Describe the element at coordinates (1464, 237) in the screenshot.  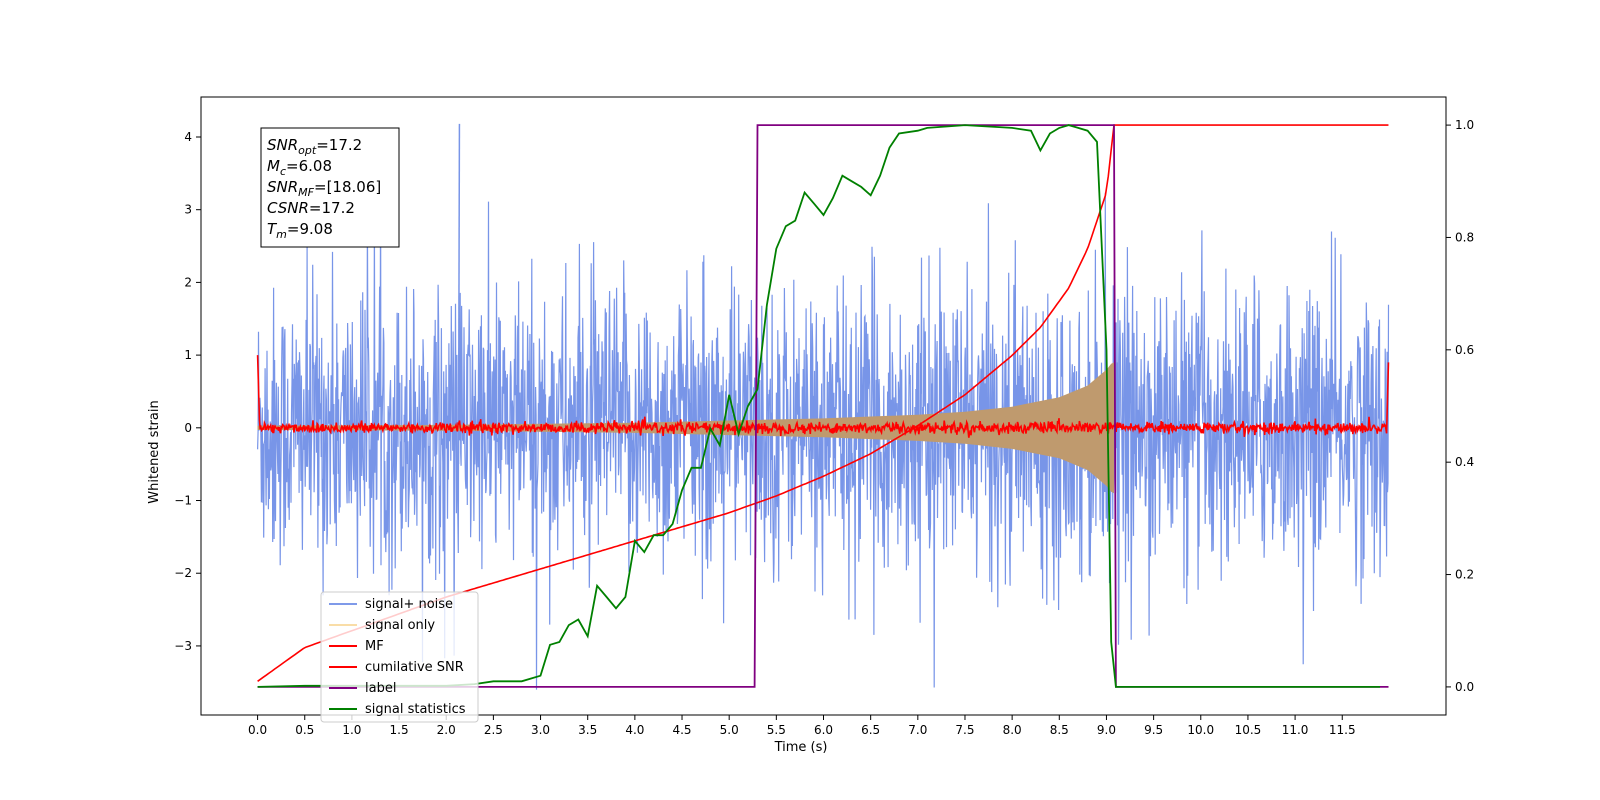
I see `y2-tick-label: 0.8` at that location.